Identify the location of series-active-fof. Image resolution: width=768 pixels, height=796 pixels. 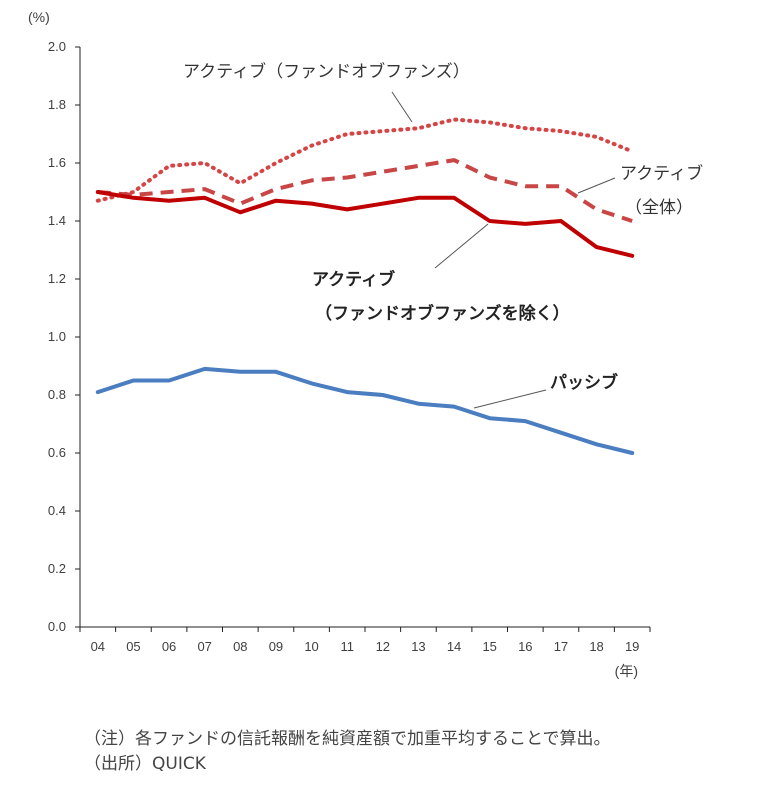
(365, 160).